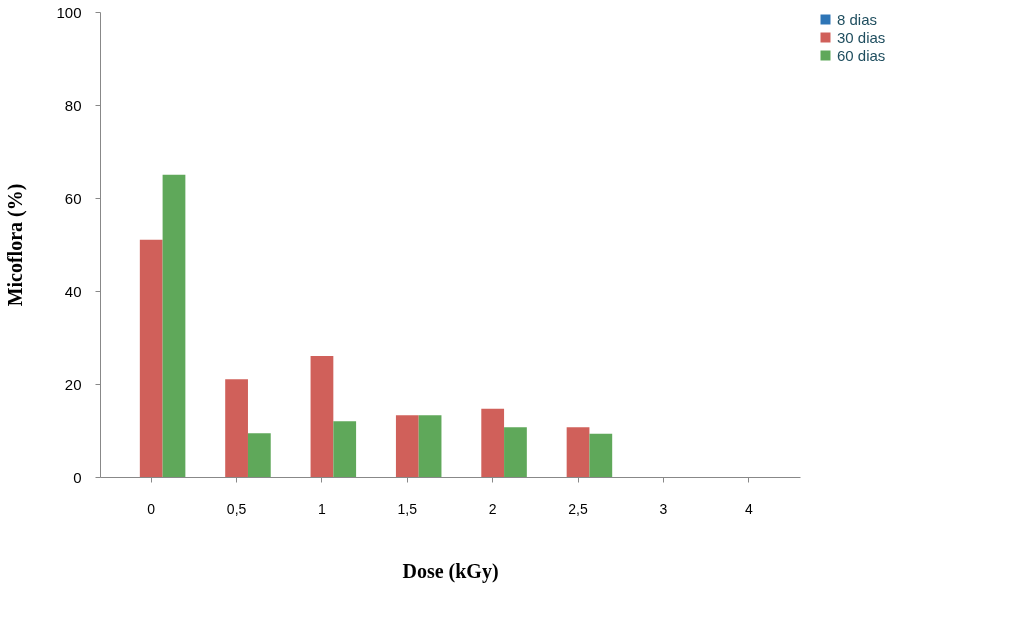 Image resolution: width=1012 pixels, height=624 pixels. I want to click on x-tick-label: 2, so click(492, 508).